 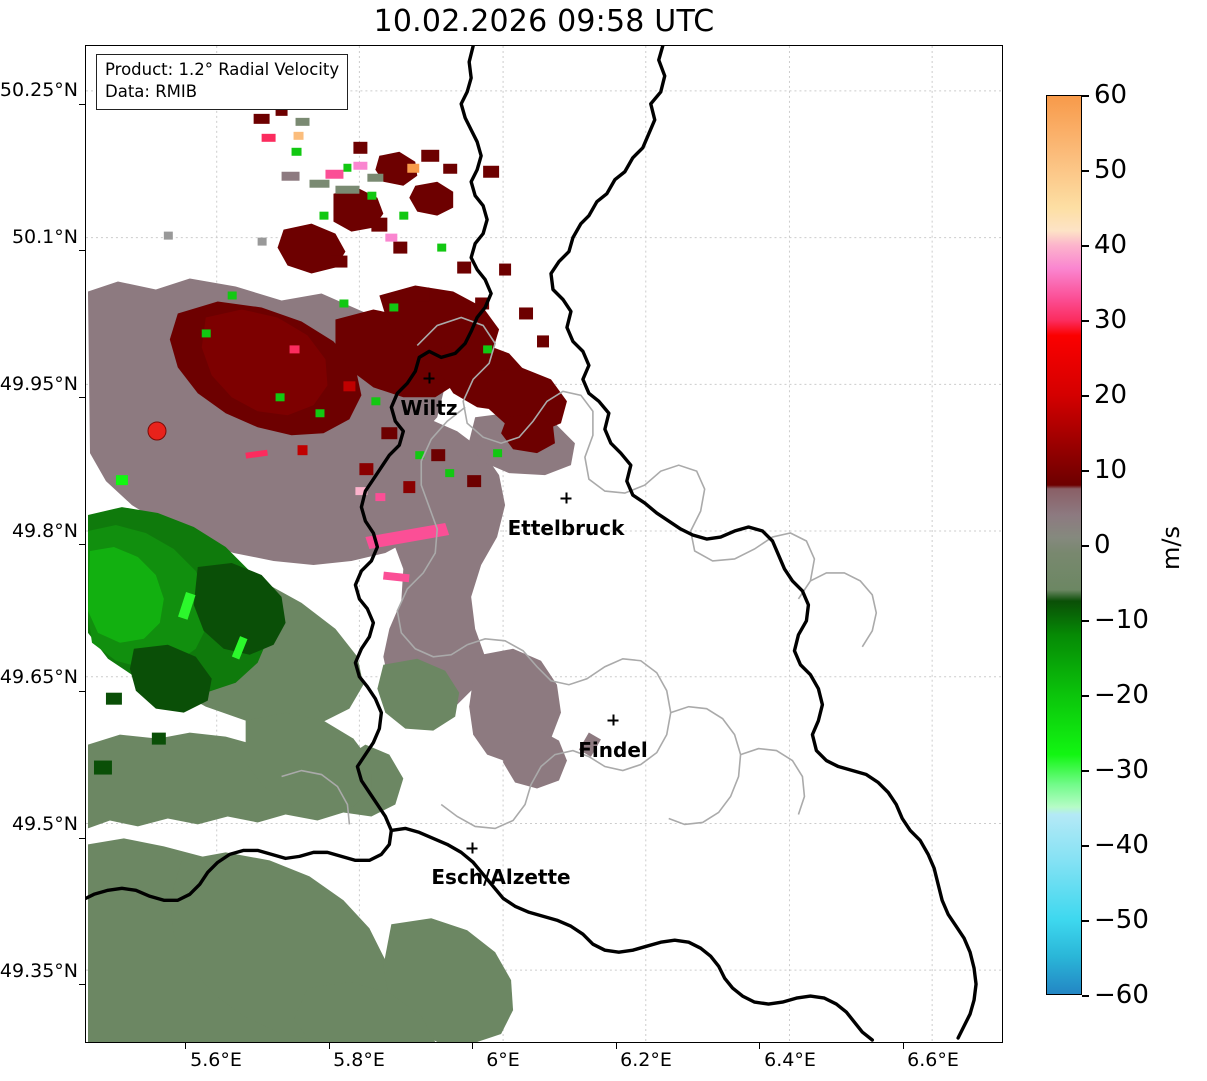 I want to click on city-label-findel: Findel, so click(x=613, y=750).